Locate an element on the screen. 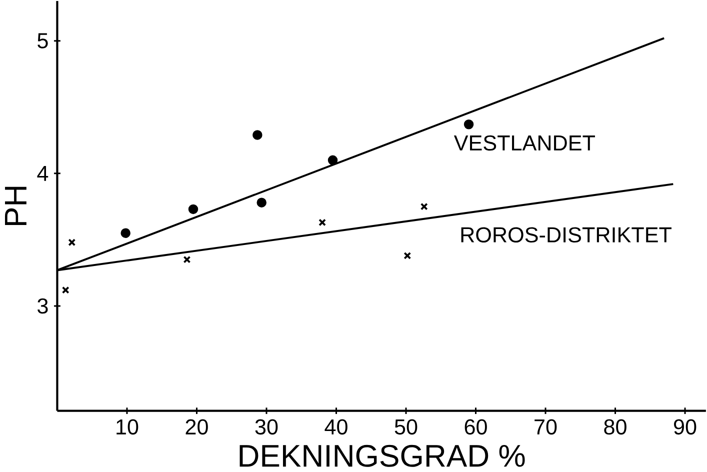 Image resolution: width=707 pixels, height=472 pixels. y-axis-title: PH is located at coordinates (15, 206).